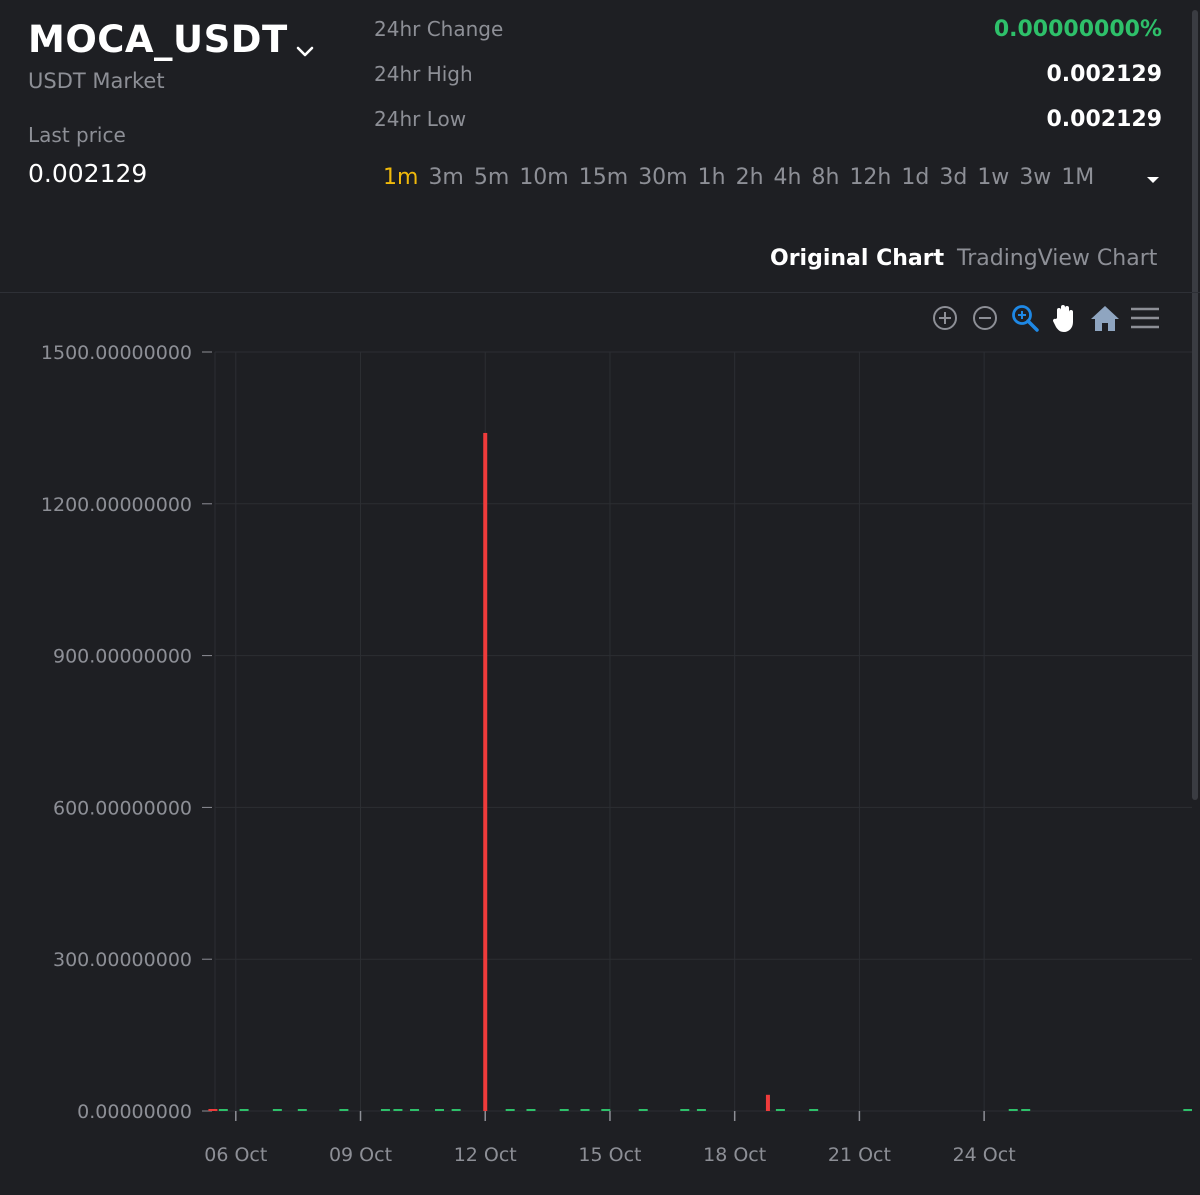 The width and height of the screenshot is (1200, 1195). Describe the element at coordinates (749, 177) in the screenshot. I see `interval-option-2h: 2h` at that location.